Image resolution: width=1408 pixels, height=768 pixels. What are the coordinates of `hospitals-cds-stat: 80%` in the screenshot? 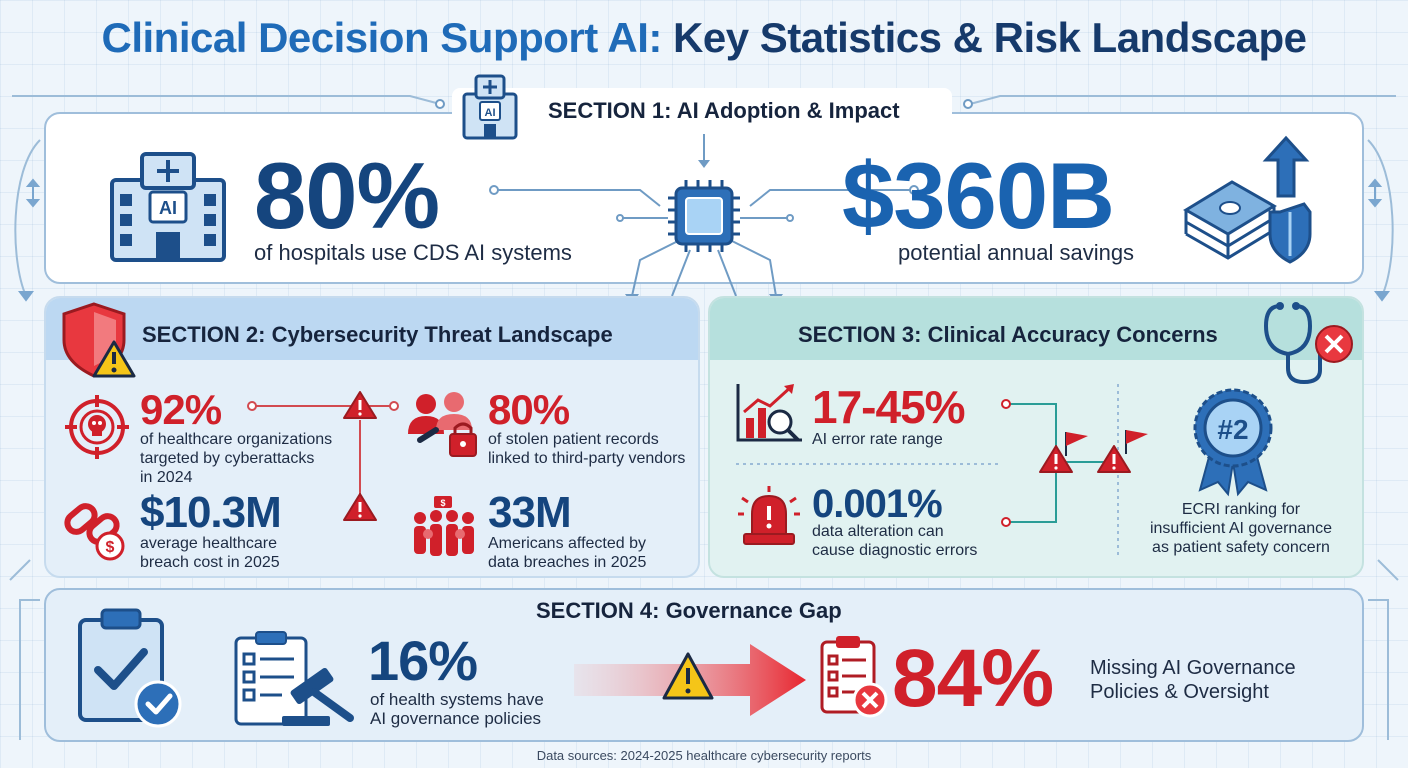 It's located at (347, 195).